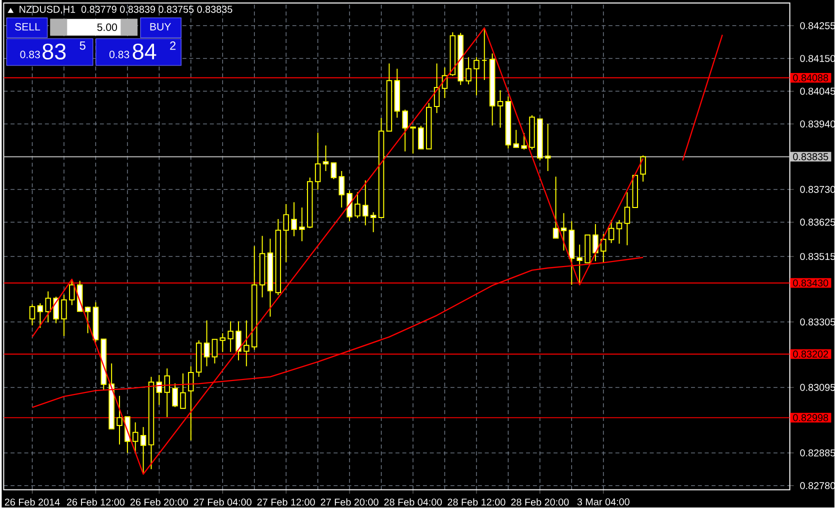  Describe the element at coordinates (173, 45) in the screenshot. I see `annotation: 2` at that location.